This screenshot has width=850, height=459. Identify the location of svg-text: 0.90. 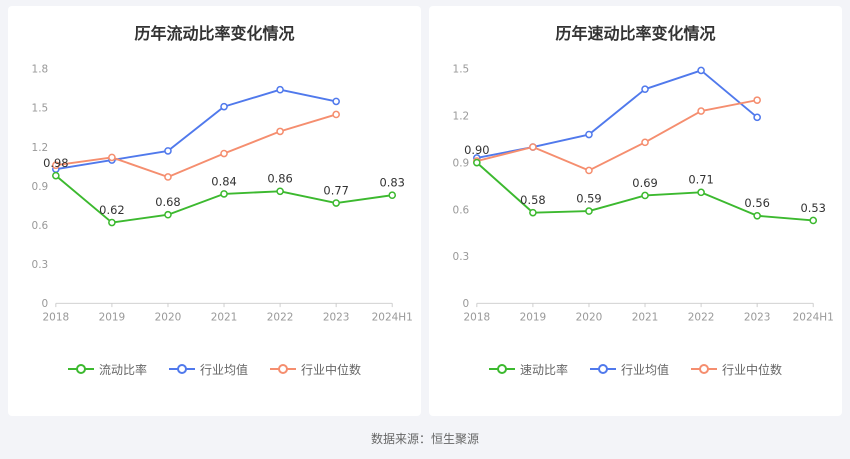
(476, 150).